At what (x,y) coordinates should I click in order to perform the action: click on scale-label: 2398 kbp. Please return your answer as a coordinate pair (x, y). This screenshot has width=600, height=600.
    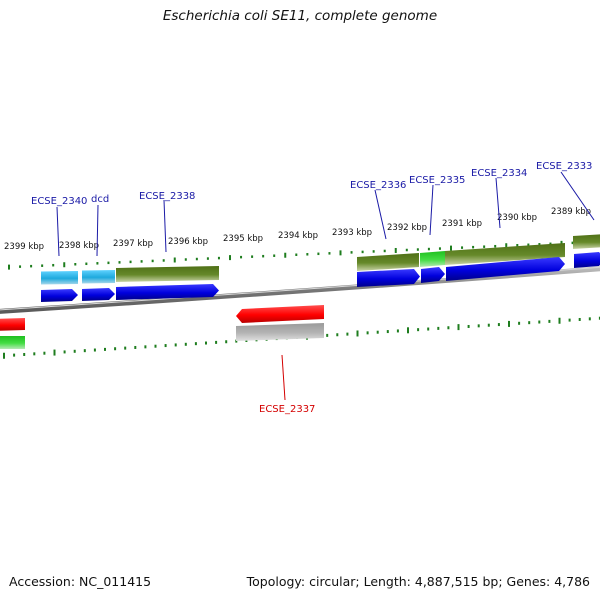
    Looking at the image, I should click on (79, 246).